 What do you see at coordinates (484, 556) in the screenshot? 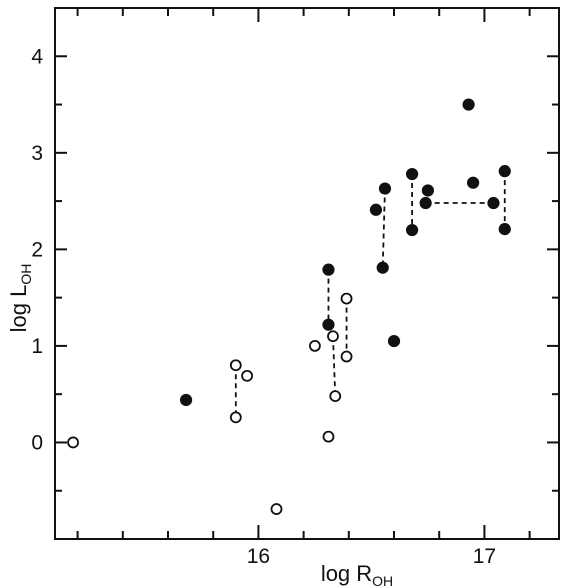
I see `x-tick-label: 17` at bounding box center [484, 556].